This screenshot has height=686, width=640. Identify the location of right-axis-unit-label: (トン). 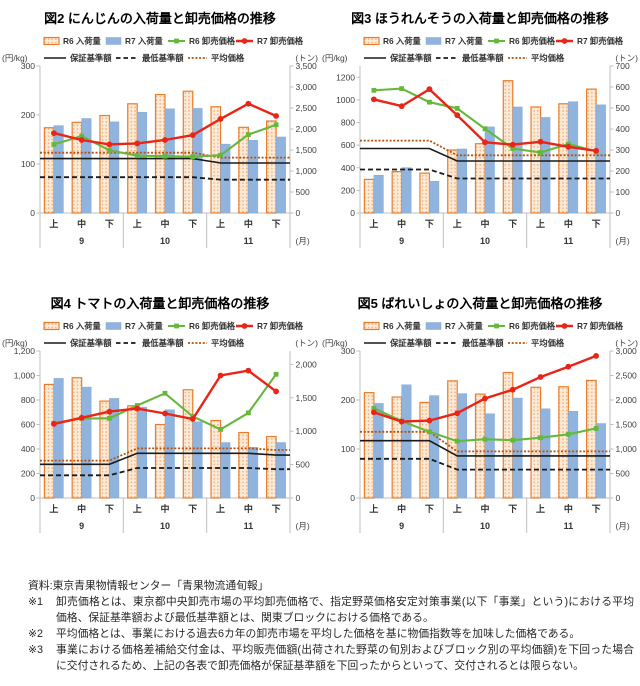
(626, 58).